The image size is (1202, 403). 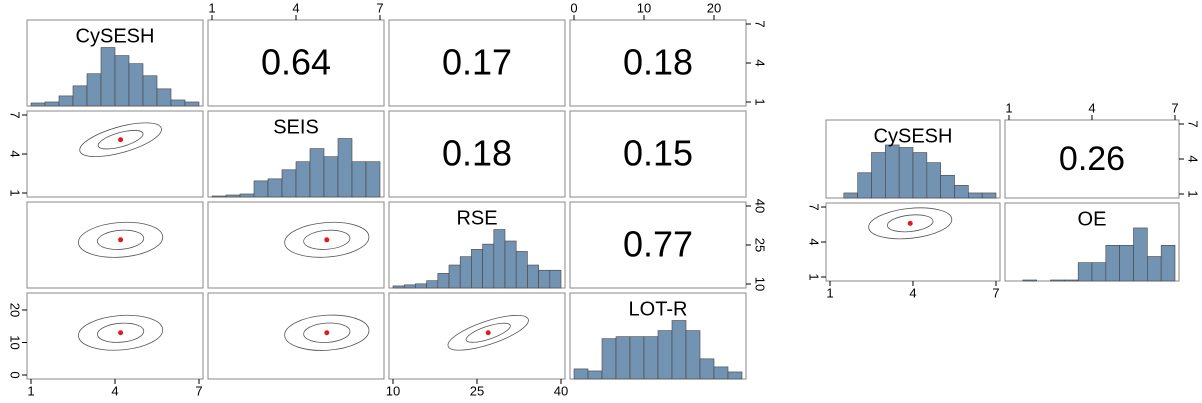 I want to click on x-tick-label: 40, so click(x=561, y=390).